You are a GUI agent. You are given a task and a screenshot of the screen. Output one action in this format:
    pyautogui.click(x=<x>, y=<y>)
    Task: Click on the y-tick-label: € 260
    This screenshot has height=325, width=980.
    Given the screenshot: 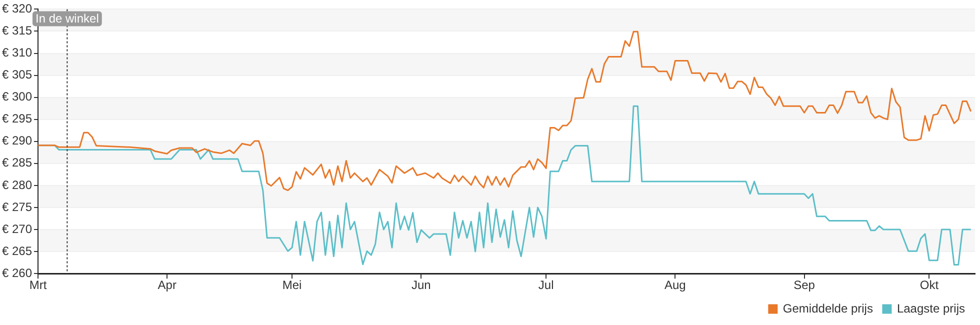 What is the action you would take?
    pyautogui.click(x=17, y=273)
    